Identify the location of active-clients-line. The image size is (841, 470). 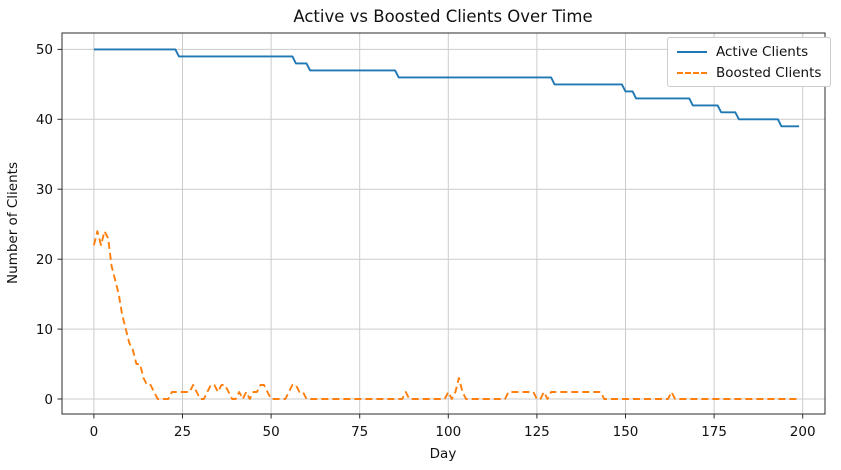
(446, 88).